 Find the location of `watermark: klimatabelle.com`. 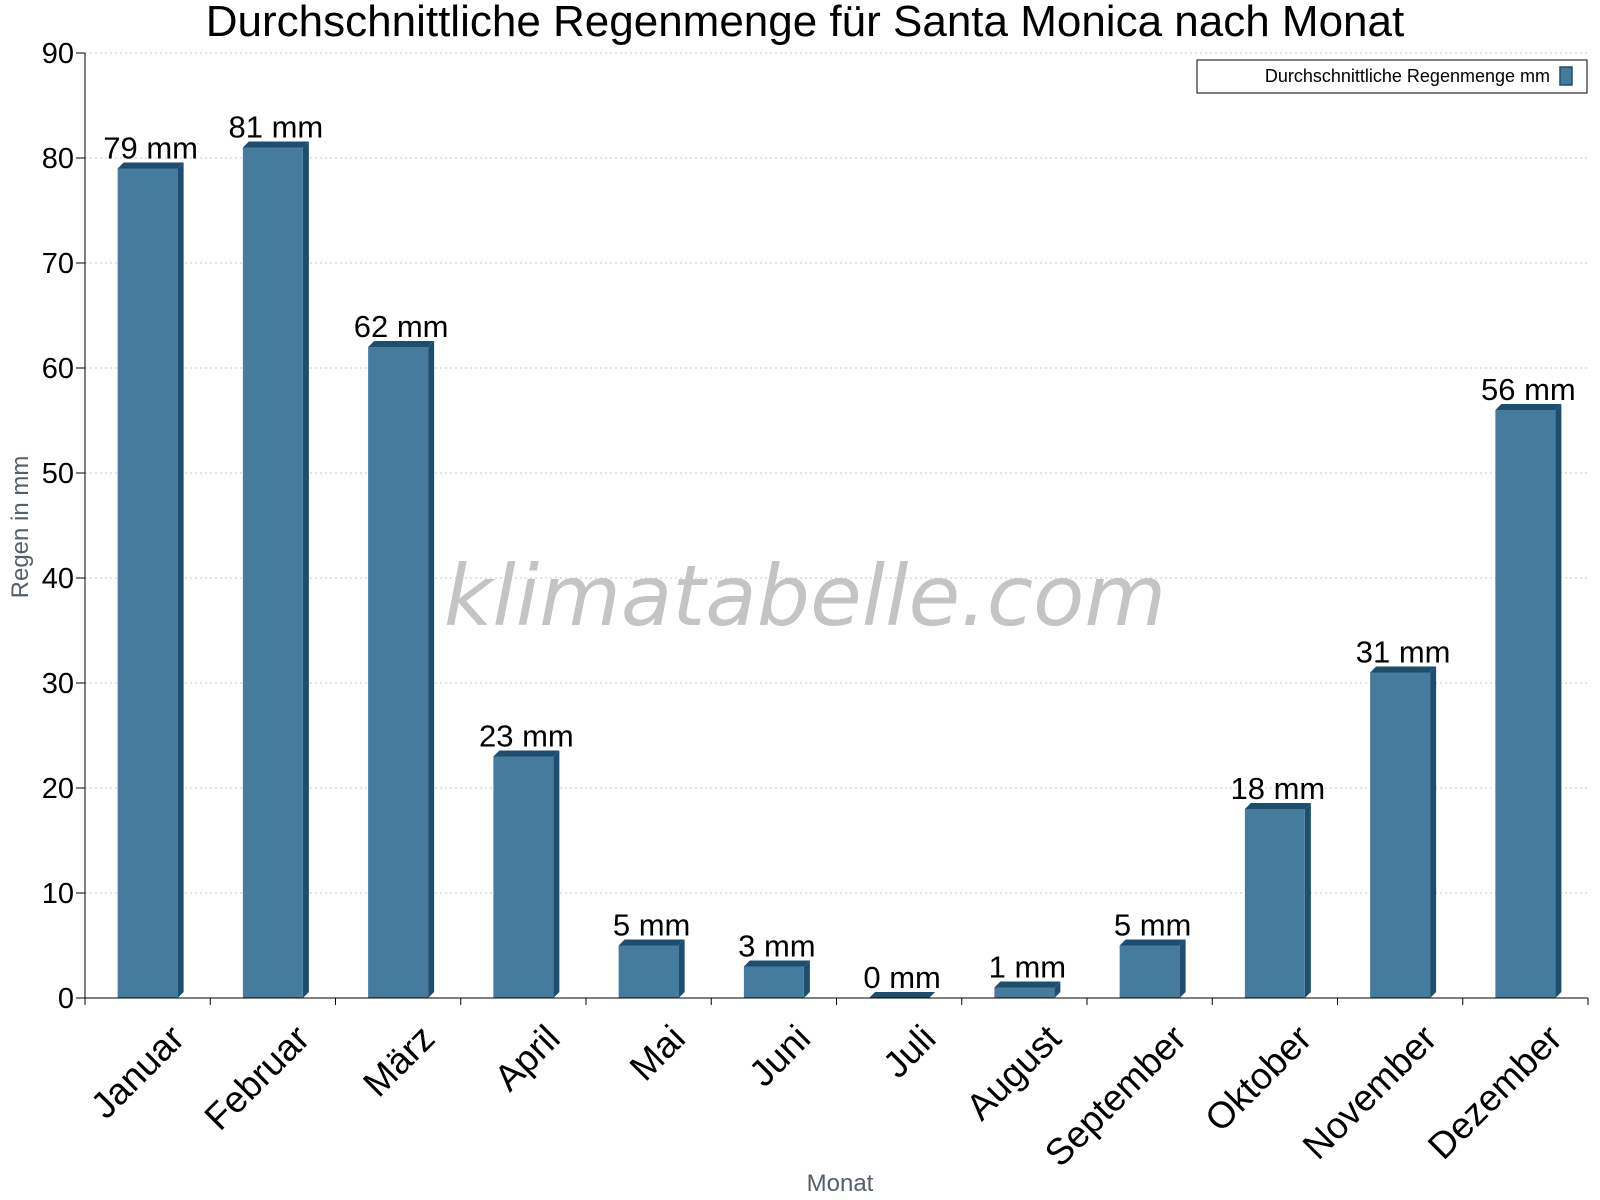

watermark: klimatabelle.com is located at coordinates (805, 596).